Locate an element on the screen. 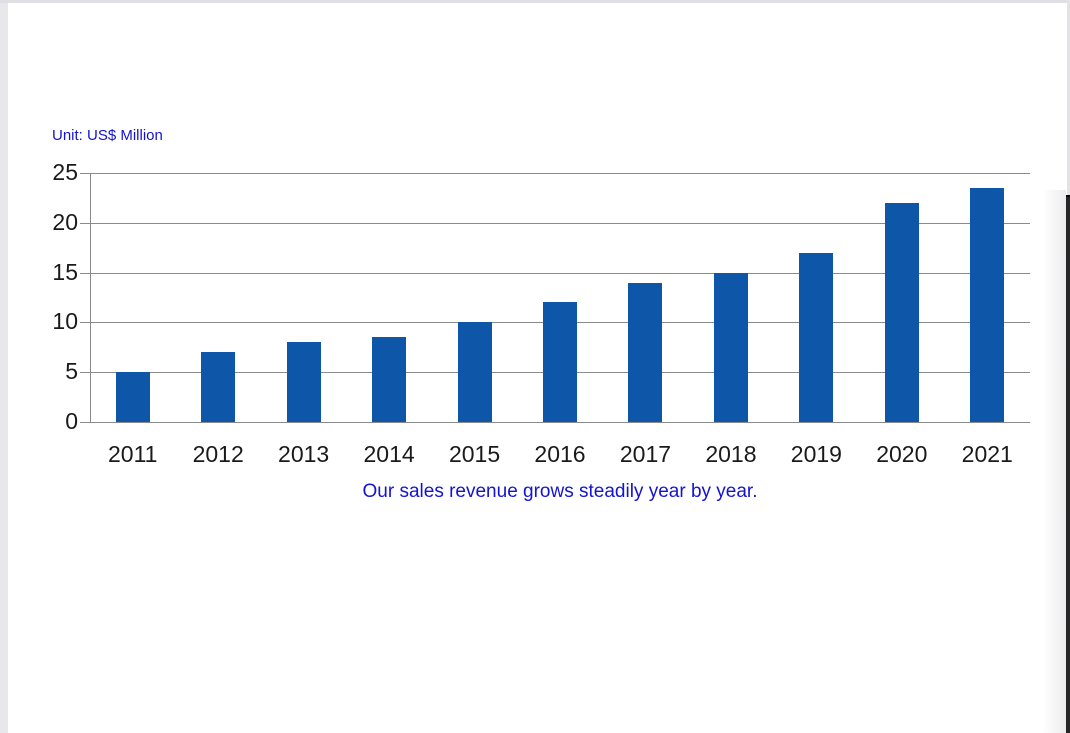  y-axis-label-10: 10 is located at coordinates (65, 321).